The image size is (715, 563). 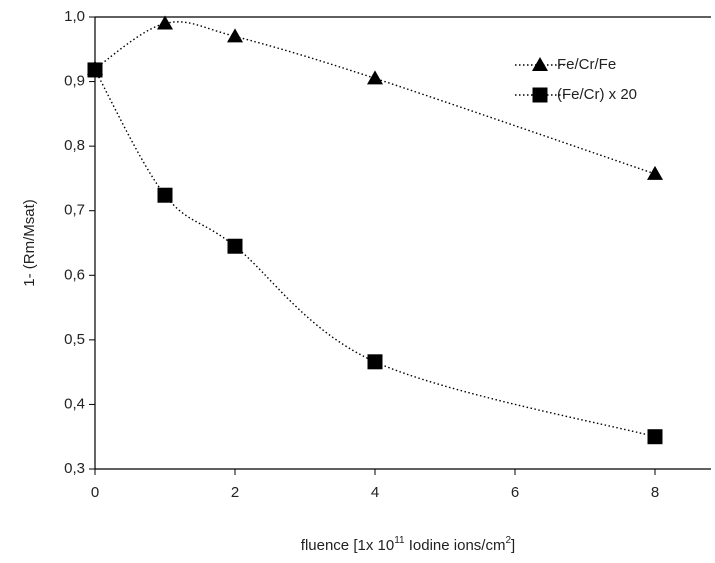 I want to click on y-tick-label: 0,3, so click(x=74, y=468).